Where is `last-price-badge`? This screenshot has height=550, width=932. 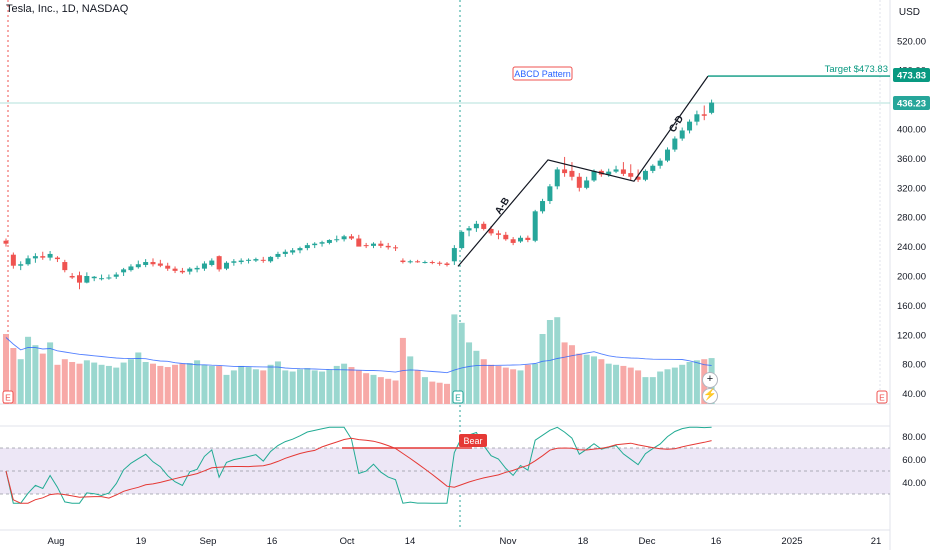
last-price-badge is located at coordinates (911, 103).